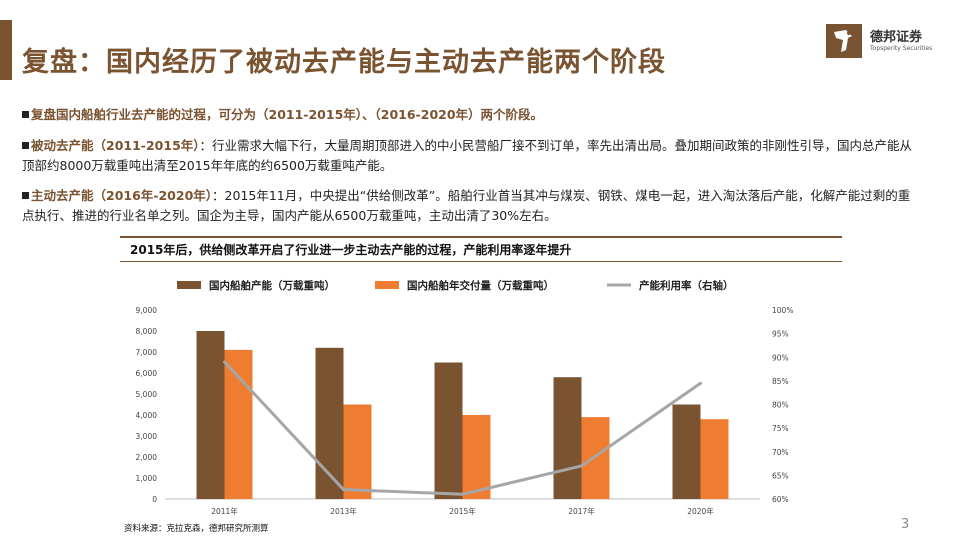 This screenshot has height=539, width=959. I want to click on x-axis-tick: 2020年, so click(700, 511).